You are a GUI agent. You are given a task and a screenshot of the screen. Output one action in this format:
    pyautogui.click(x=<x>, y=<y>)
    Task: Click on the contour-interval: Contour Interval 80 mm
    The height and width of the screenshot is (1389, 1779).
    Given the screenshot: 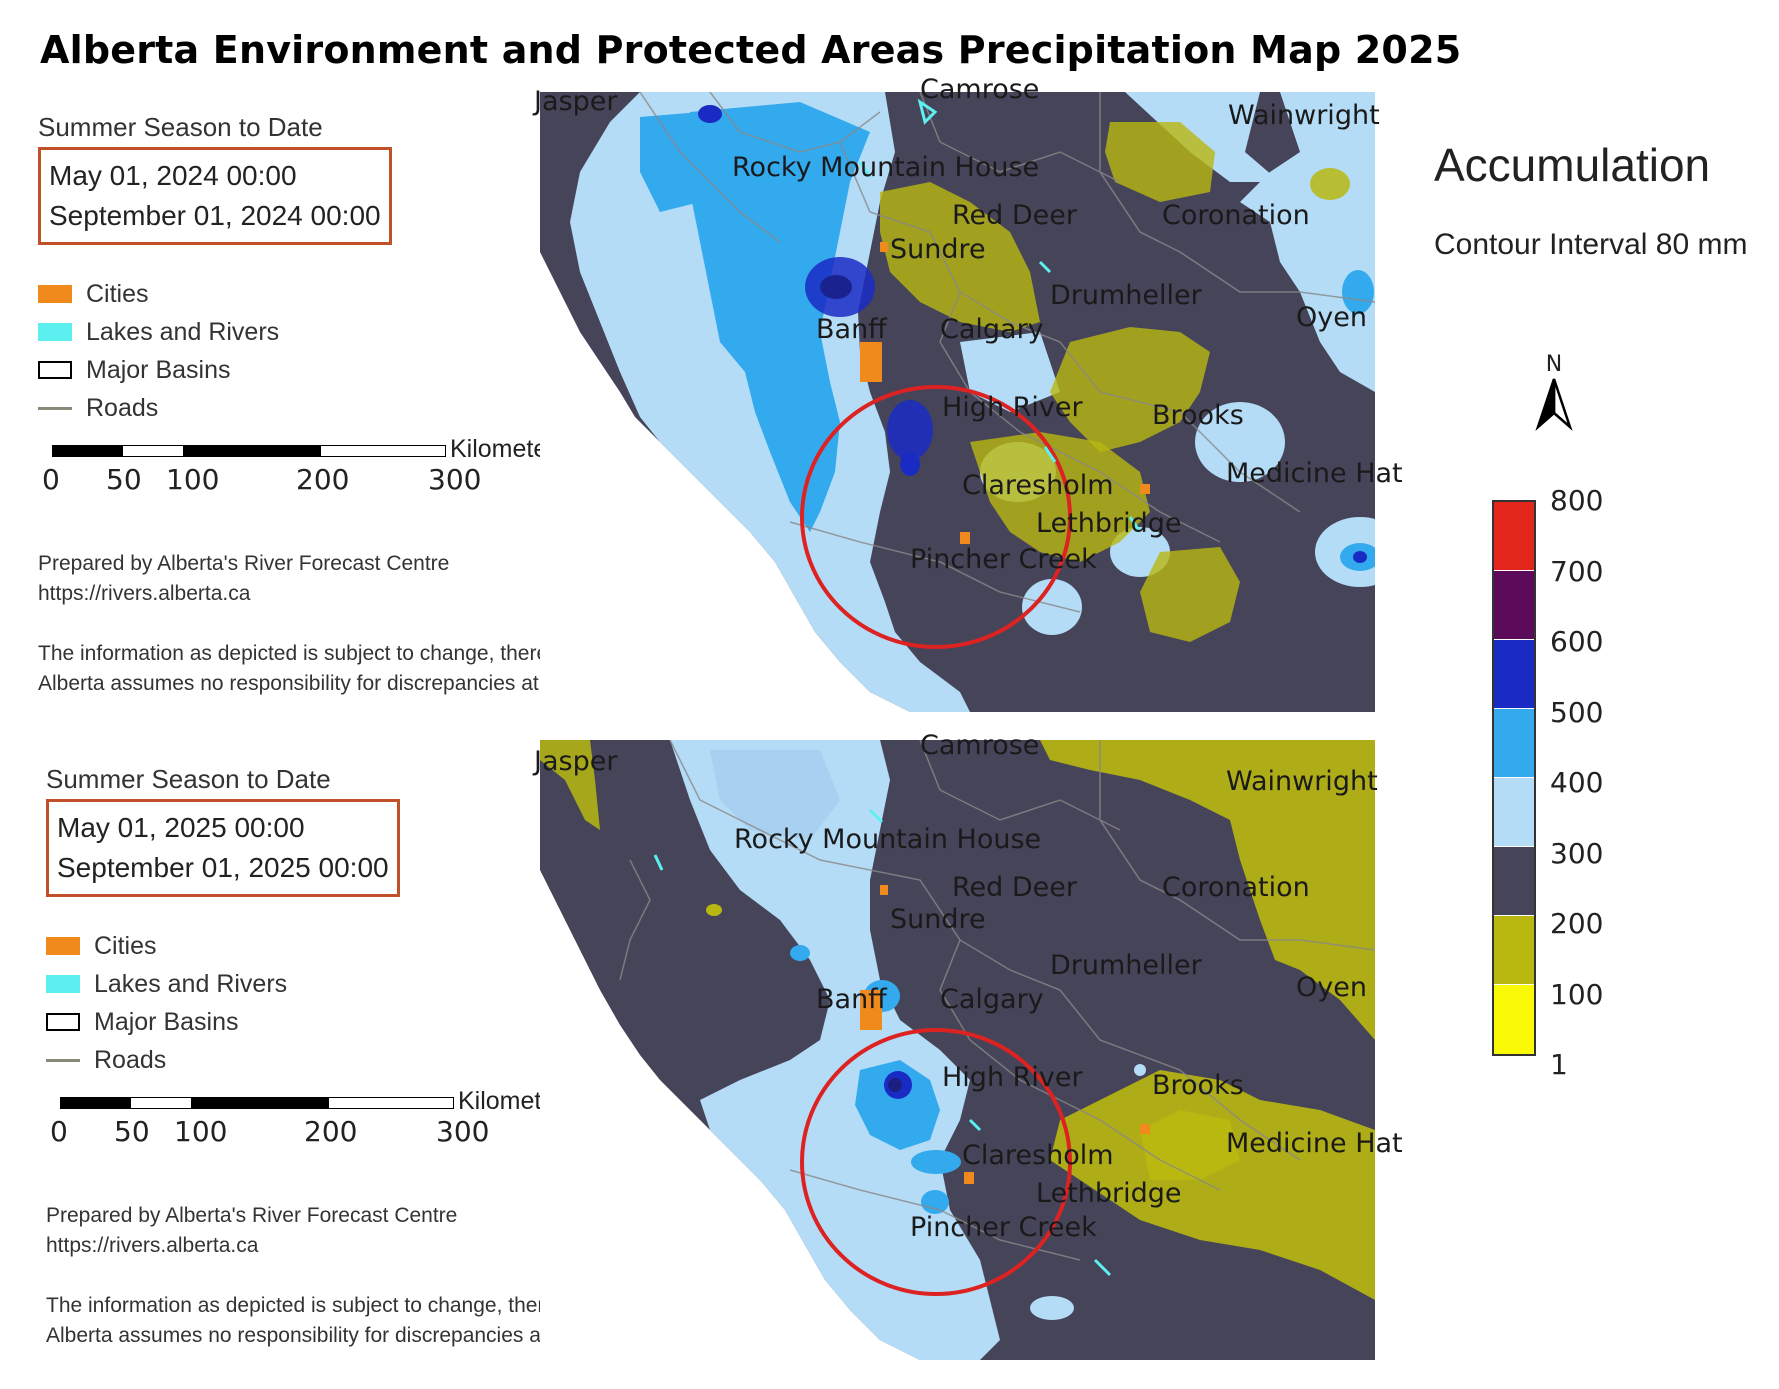 What is the action you would take?
    pyautogui.click(x=1591, y=244)
    